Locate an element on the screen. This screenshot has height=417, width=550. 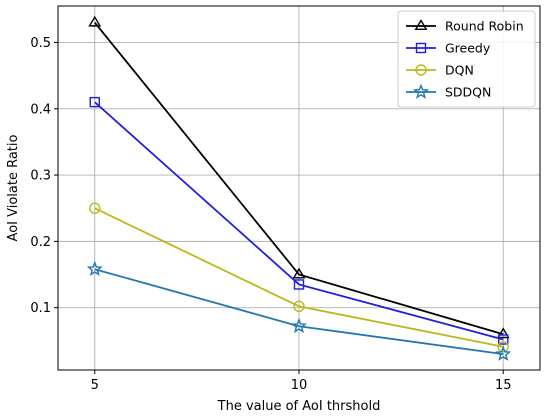
legend-entry: DQN is located at coordinates (440, 70).